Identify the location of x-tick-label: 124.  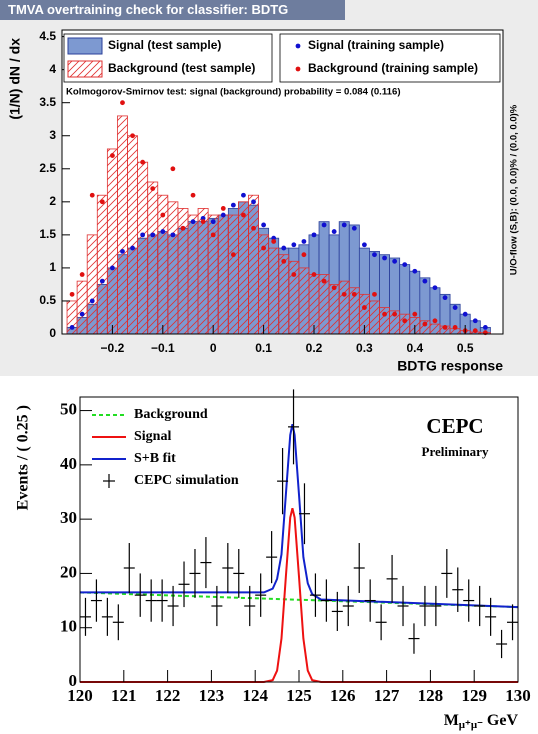
(255, 695).